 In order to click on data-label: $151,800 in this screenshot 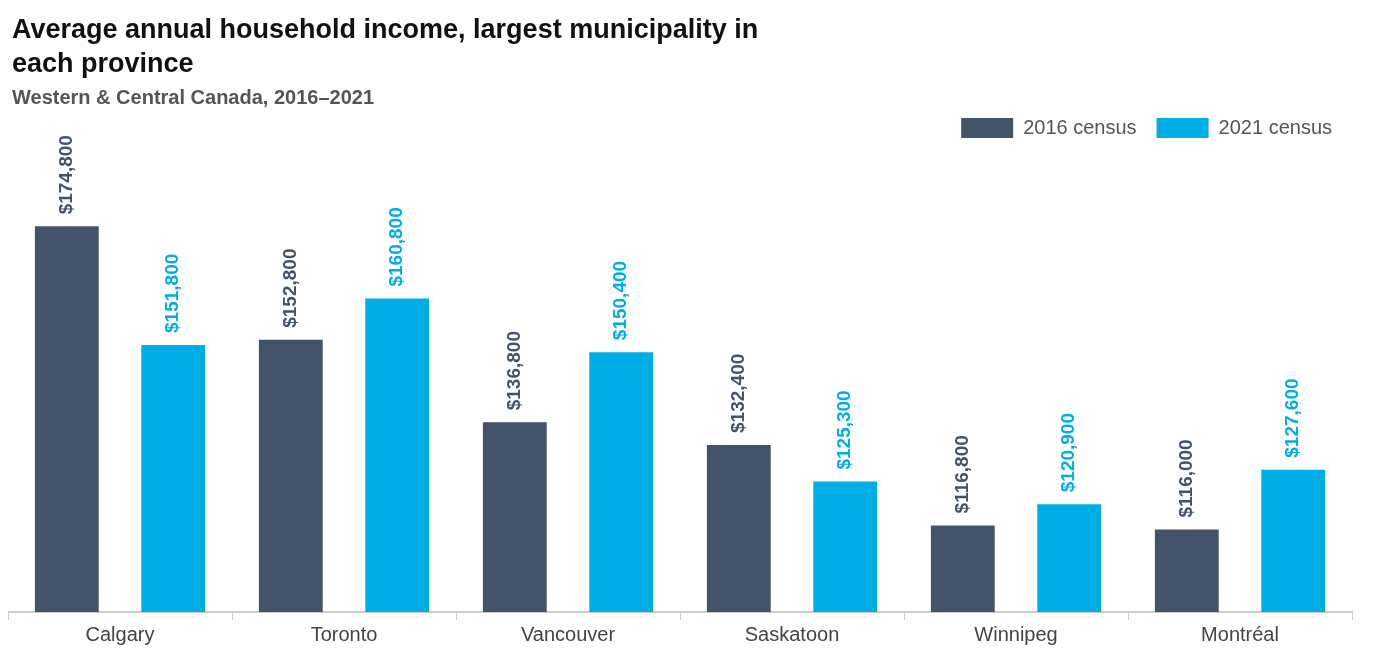, I will do `click(172, 293)`.